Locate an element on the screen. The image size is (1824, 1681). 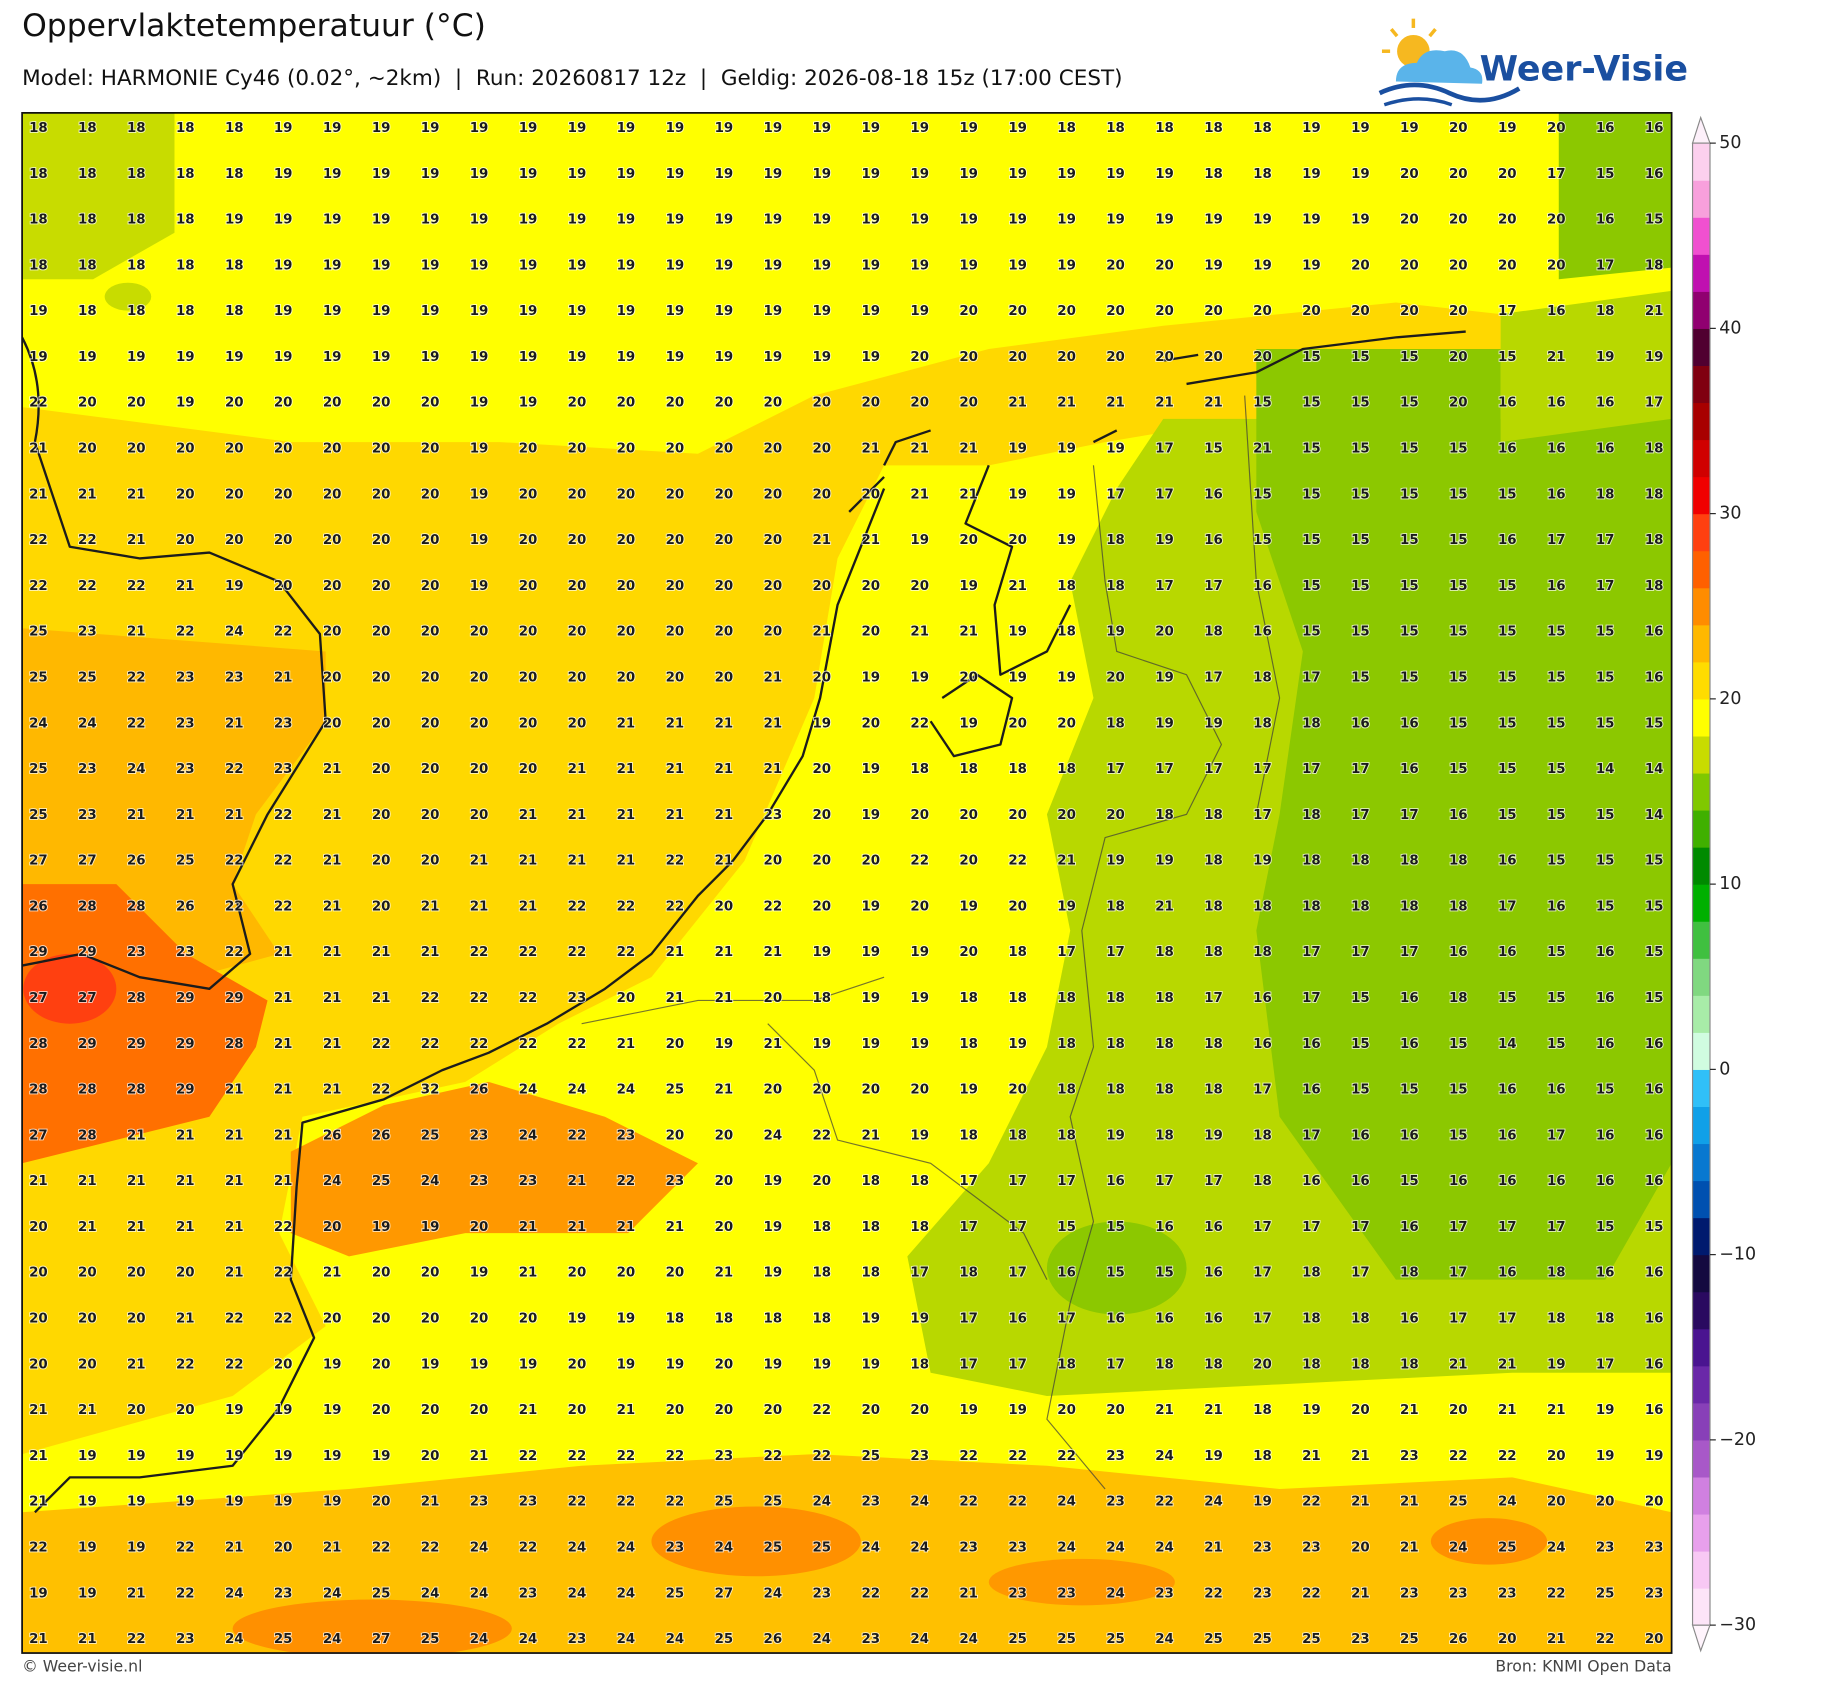
colorbar-tick-label: 50 is located at coordinates (1730, 143).